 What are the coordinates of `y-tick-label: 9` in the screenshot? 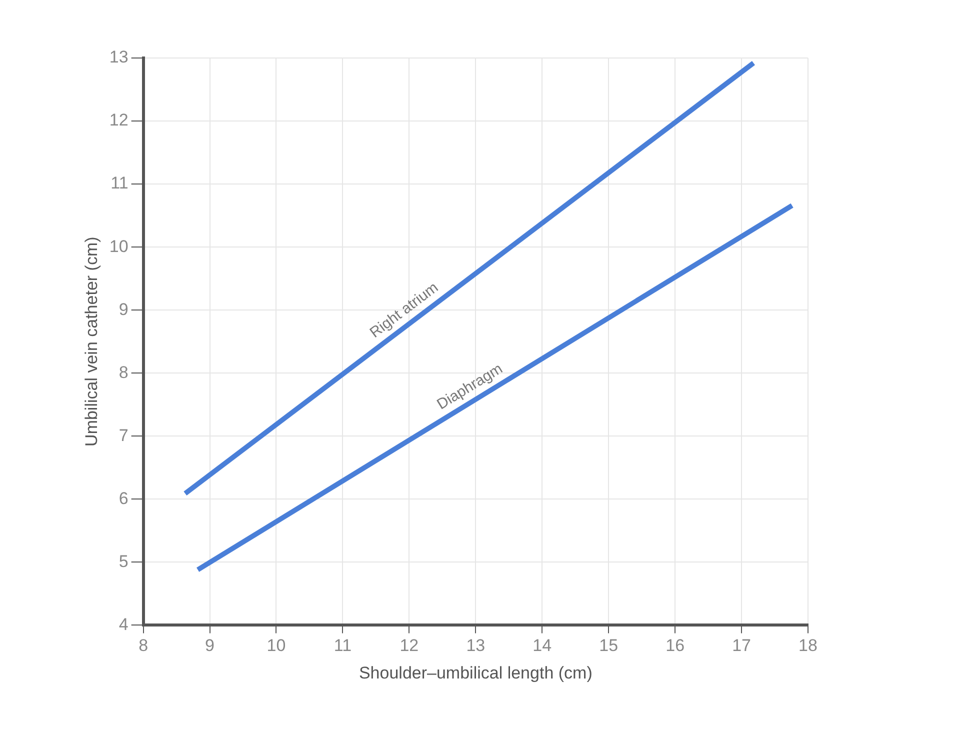 It's located at (123, 309).